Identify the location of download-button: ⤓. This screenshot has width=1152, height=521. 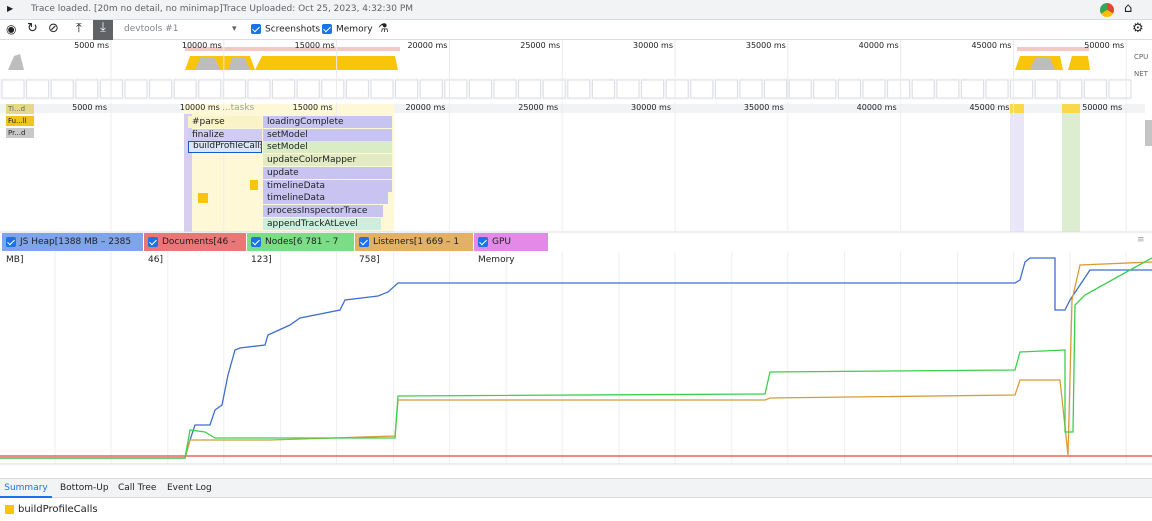
(103, 30).